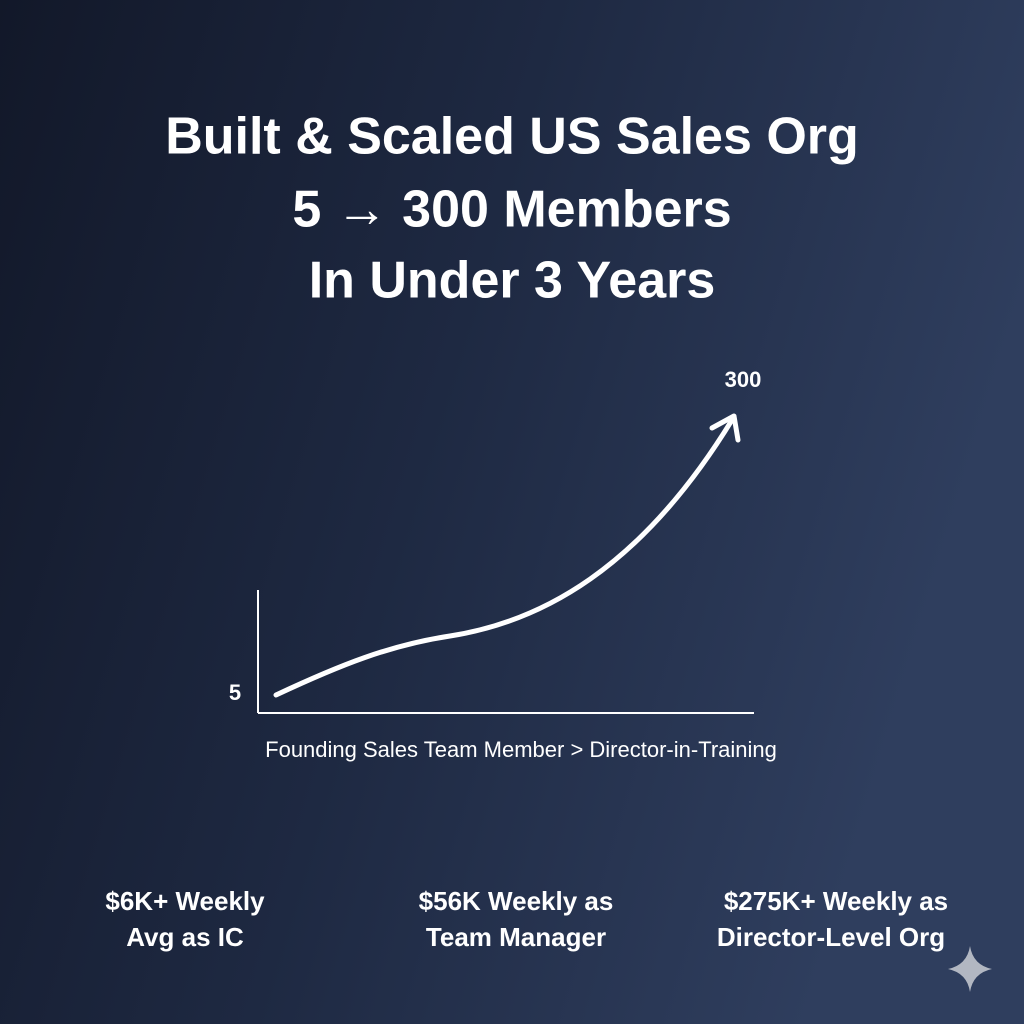  Describe the element at coordinates (235, 692) in the screenshot. I see `start-label: 5` at that location.